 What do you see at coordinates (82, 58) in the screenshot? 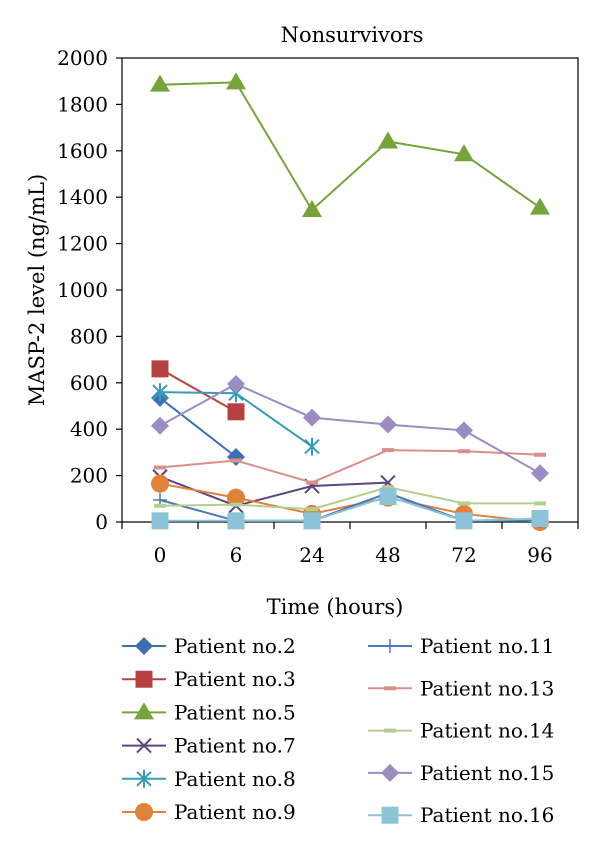
I see `y-tick-label: 2000` at bounding box center [82, 58].